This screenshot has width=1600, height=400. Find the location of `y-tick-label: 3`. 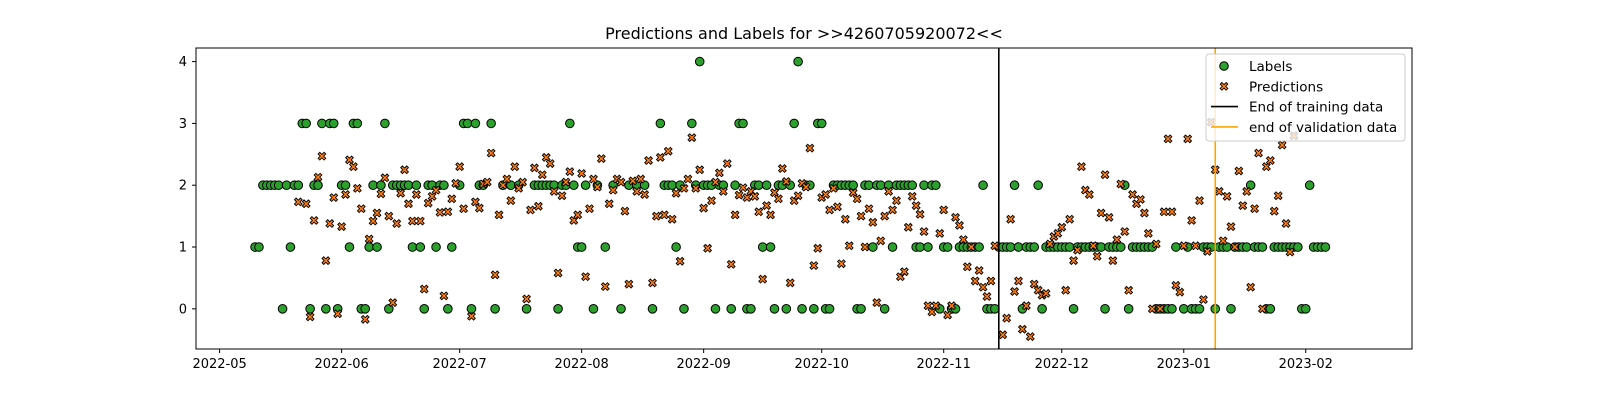

y-tick-label: 3 is located at coordinates (183, 124).